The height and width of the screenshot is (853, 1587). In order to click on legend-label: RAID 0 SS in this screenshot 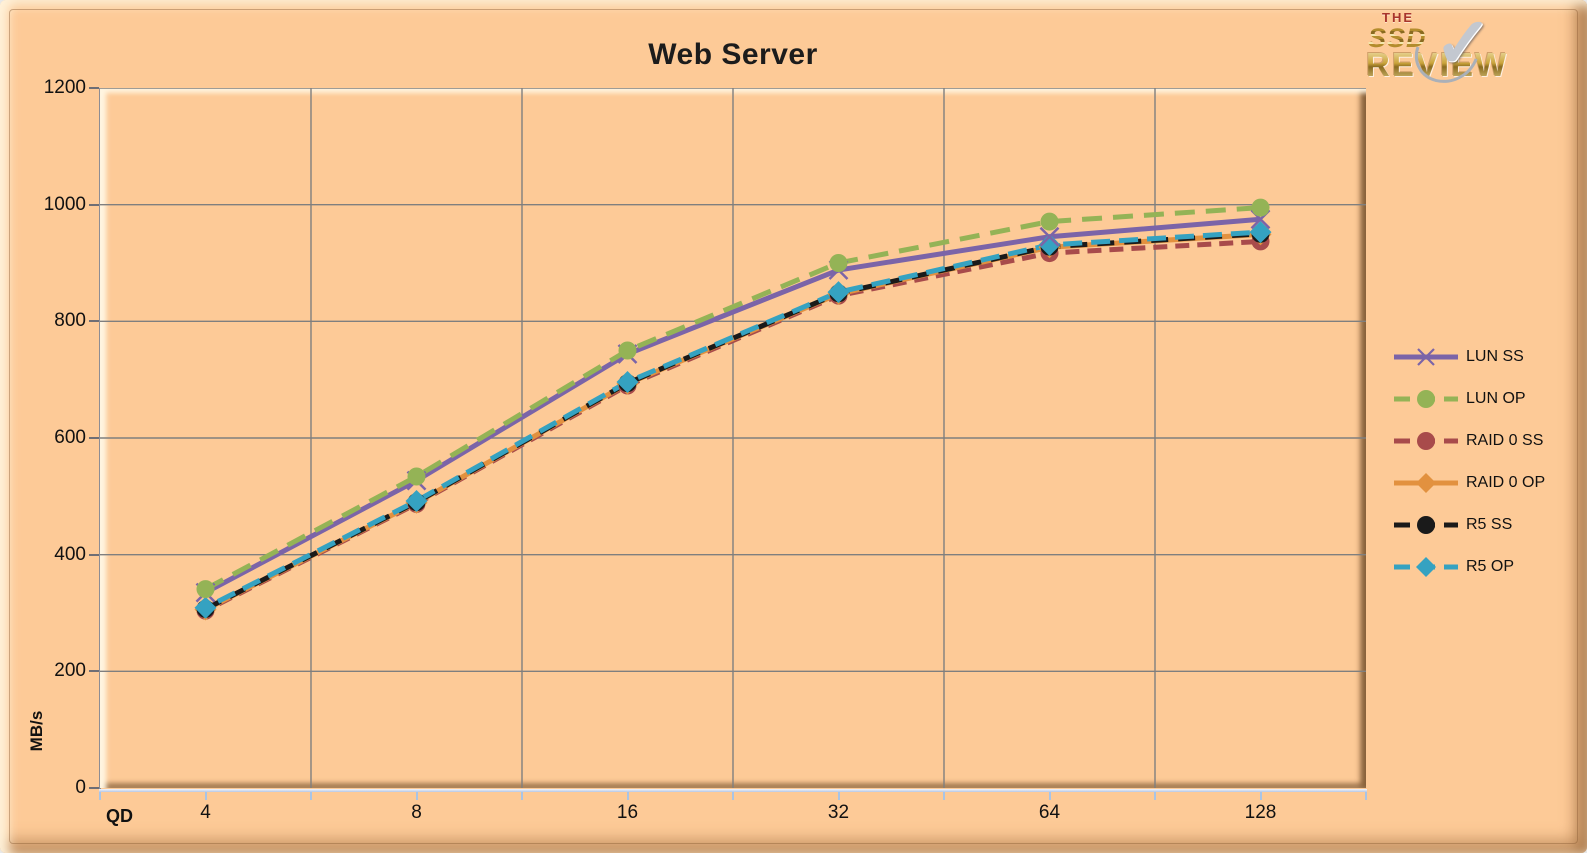, I will do `click(1505, 440)`.